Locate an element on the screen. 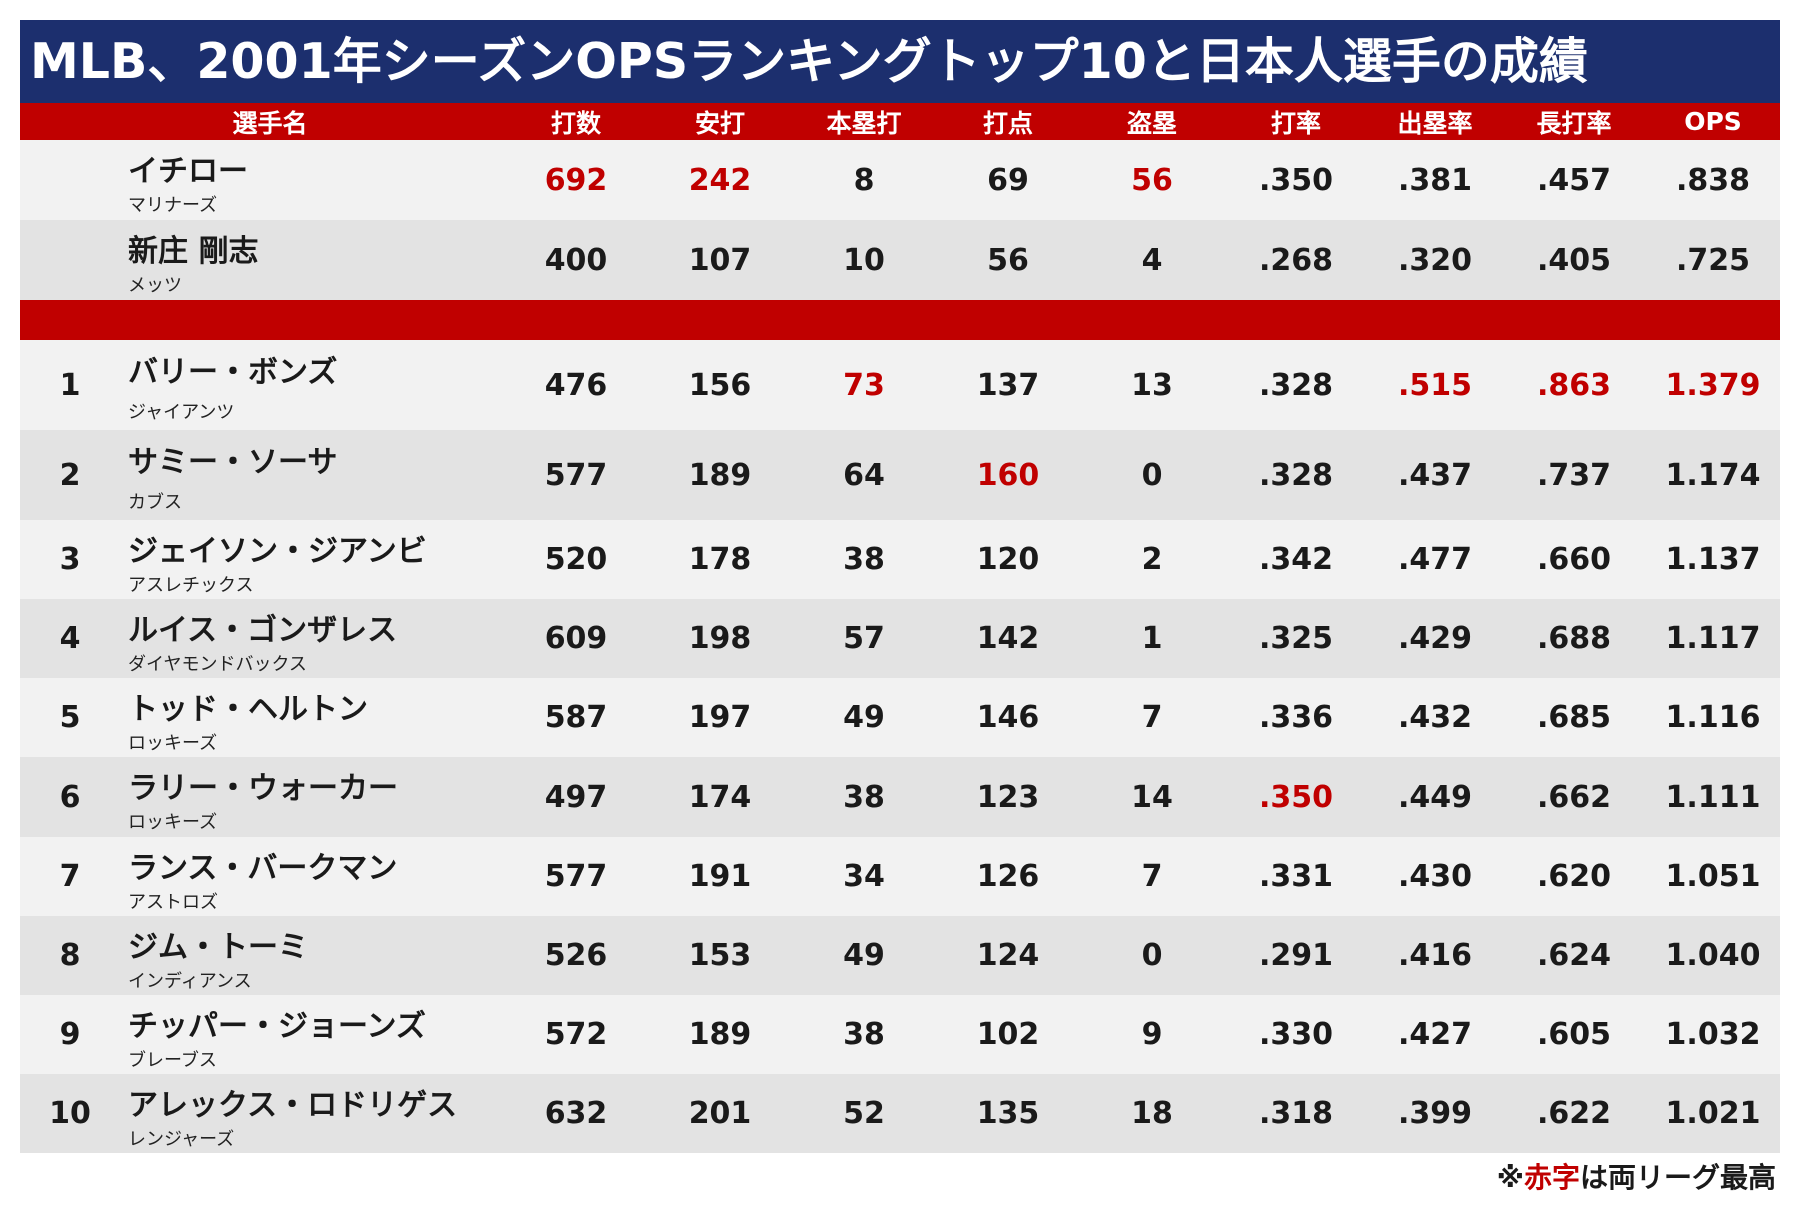 The height and width of the screenshot is (1221, 1798). player-name: チッパー・ジョーンズ is located at coordinates (277, 1026).